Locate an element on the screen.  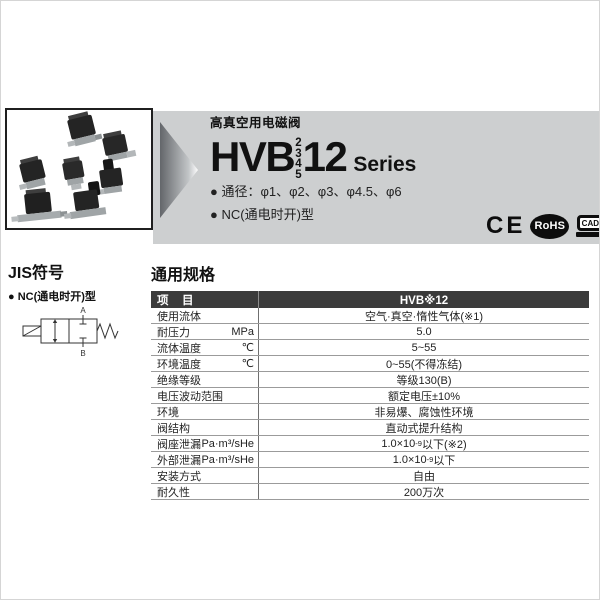
row-item-label: 安装方式 is located at coordinates (179, 476).